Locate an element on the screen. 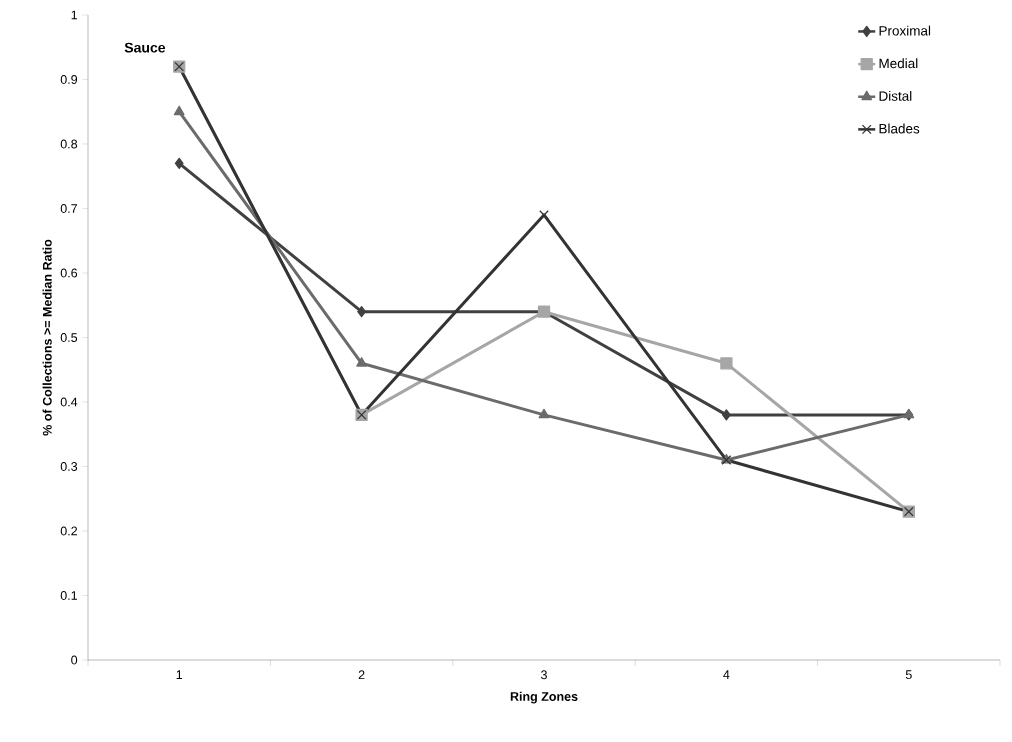 Image resolution: width=1012 pixels, height=742 pixels. y-tick-label: 0.7 is located at coordinates (69, 208).